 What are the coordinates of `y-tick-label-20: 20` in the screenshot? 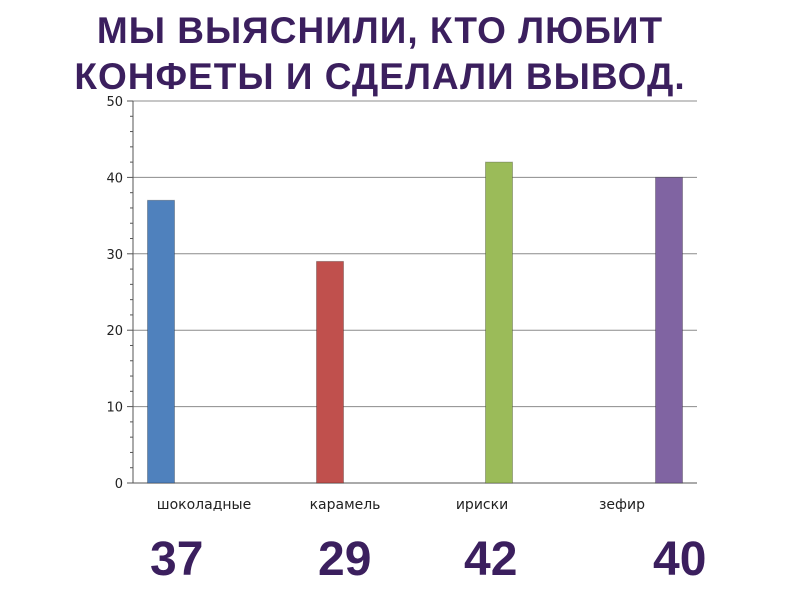 It's located at (114, 331).